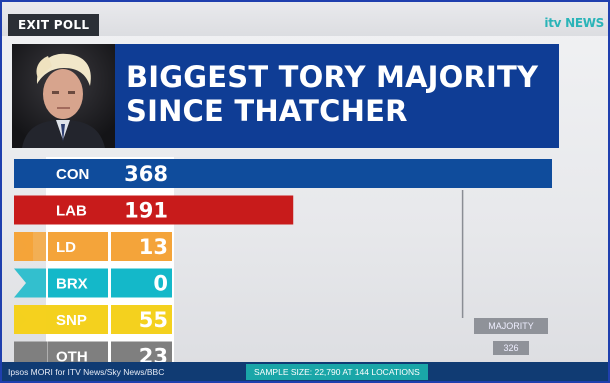  Describe the element at coordinates (511, 348) in the screenshot. I see `majority-value: 326` at that location.